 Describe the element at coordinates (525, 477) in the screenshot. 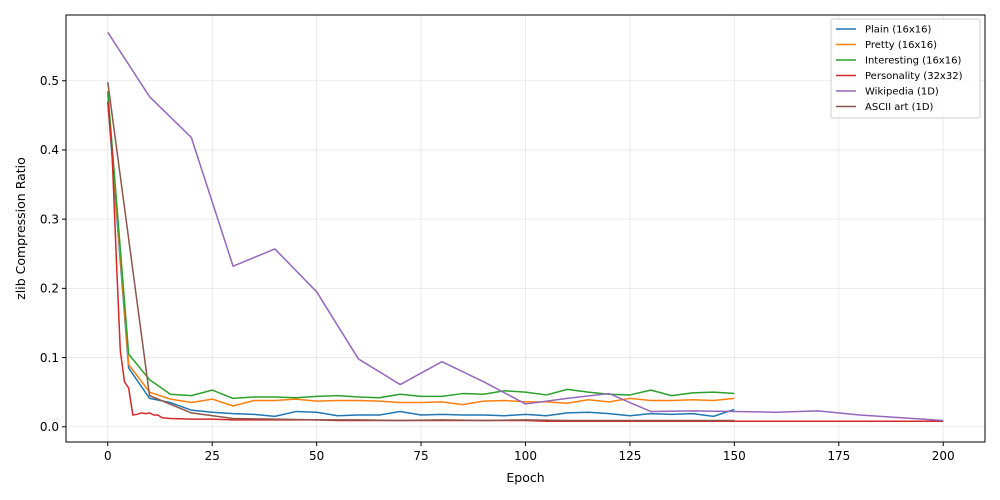

I see `x-axis-label: Epoch` at that location.